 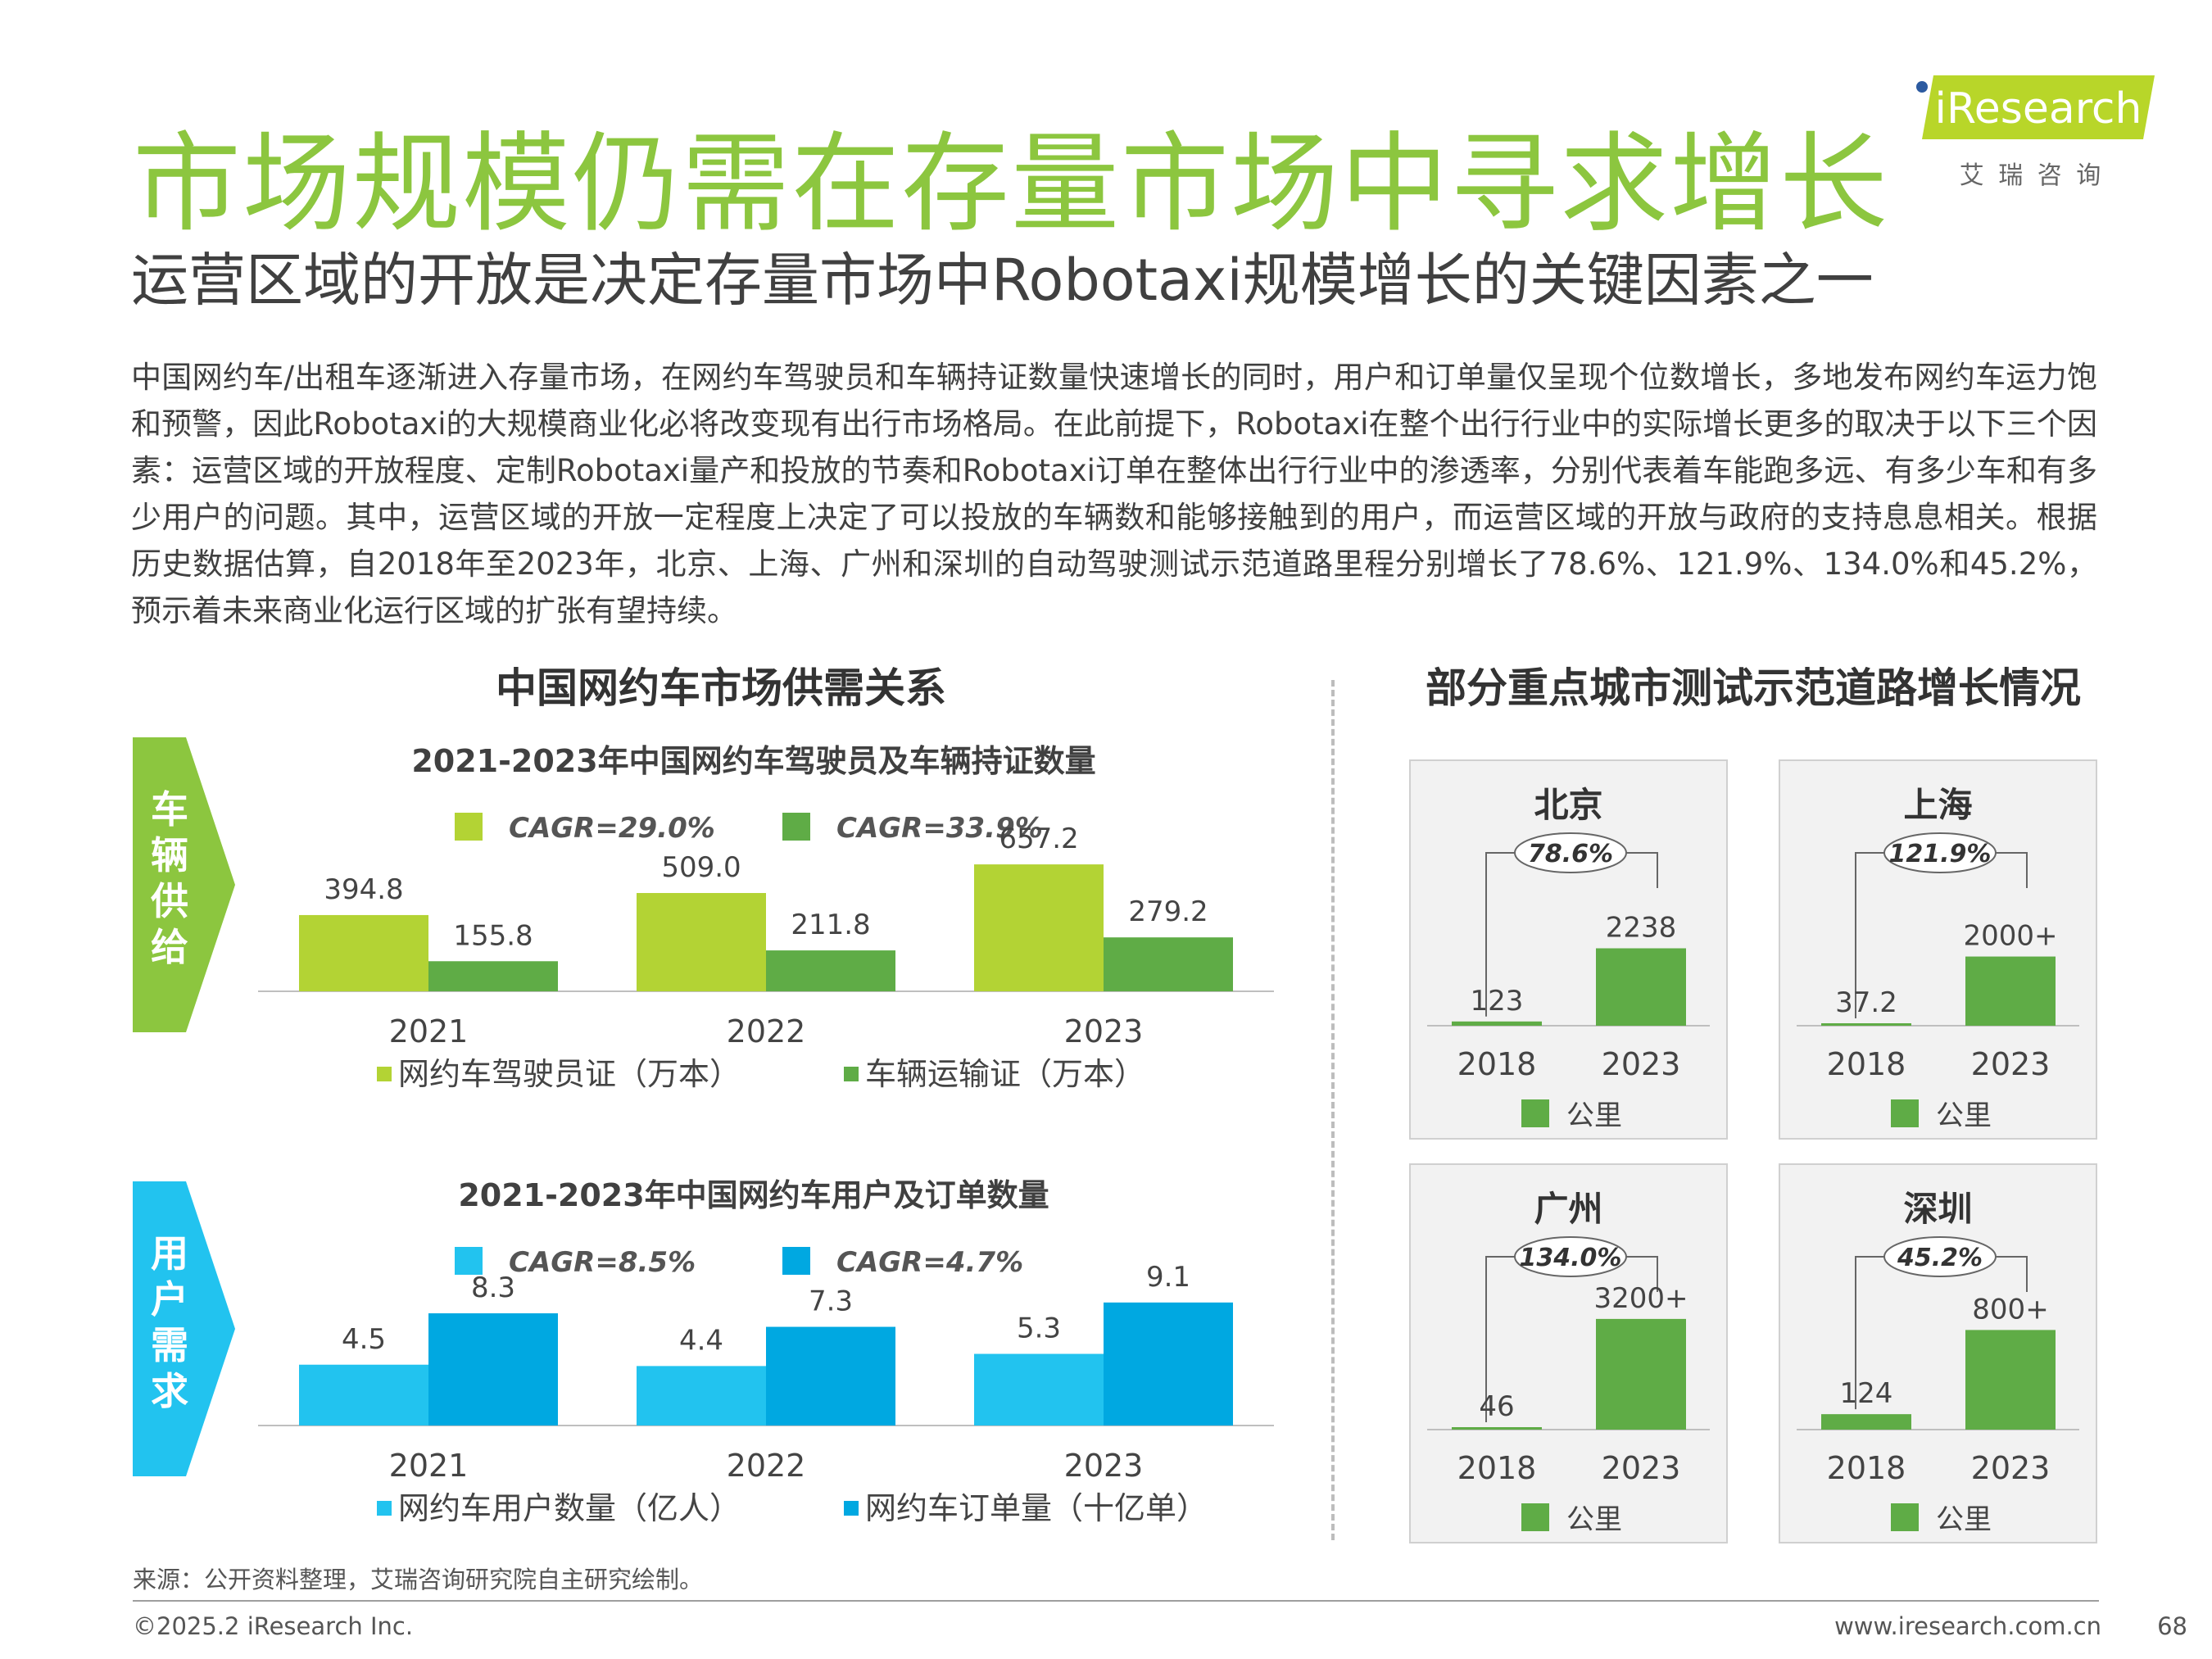 What do you see at coordinates (2032, 175) in the screenshot?
I see `logo-cn: 艾 瑞 咨 询` at bounding box center [2032, 175].